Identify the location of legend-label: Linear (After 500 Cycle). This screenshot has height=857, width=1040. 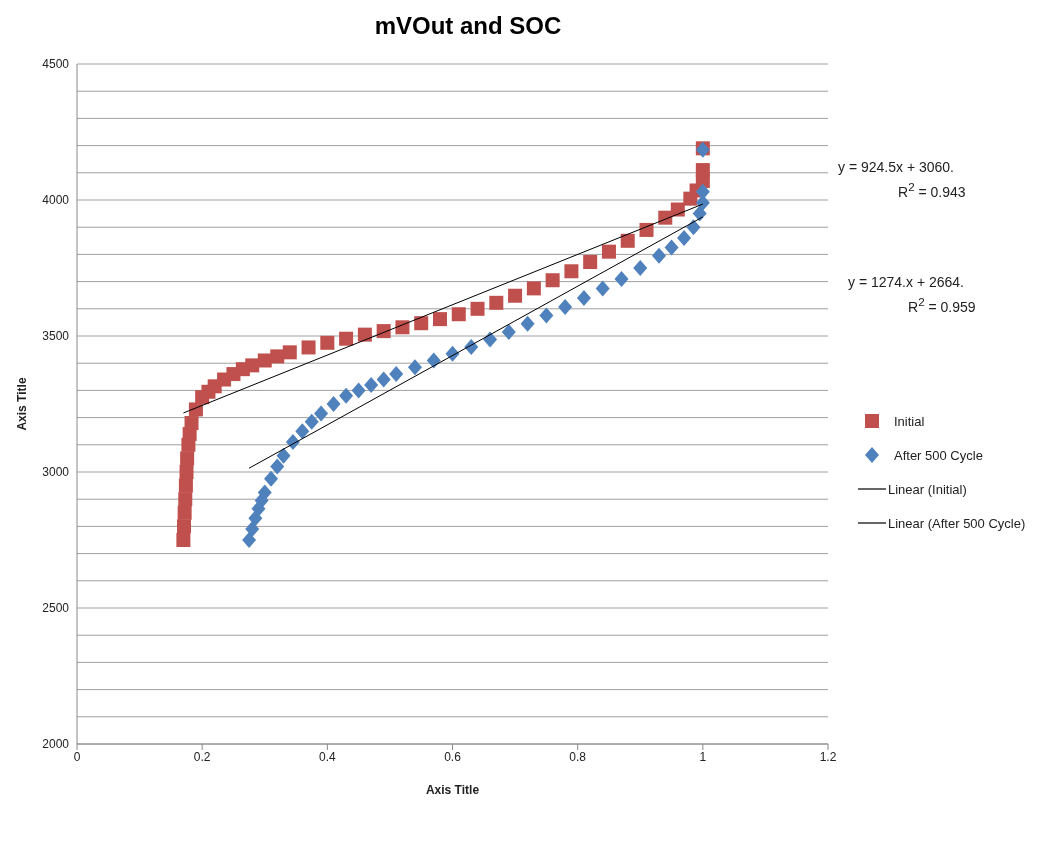
(957, 523).